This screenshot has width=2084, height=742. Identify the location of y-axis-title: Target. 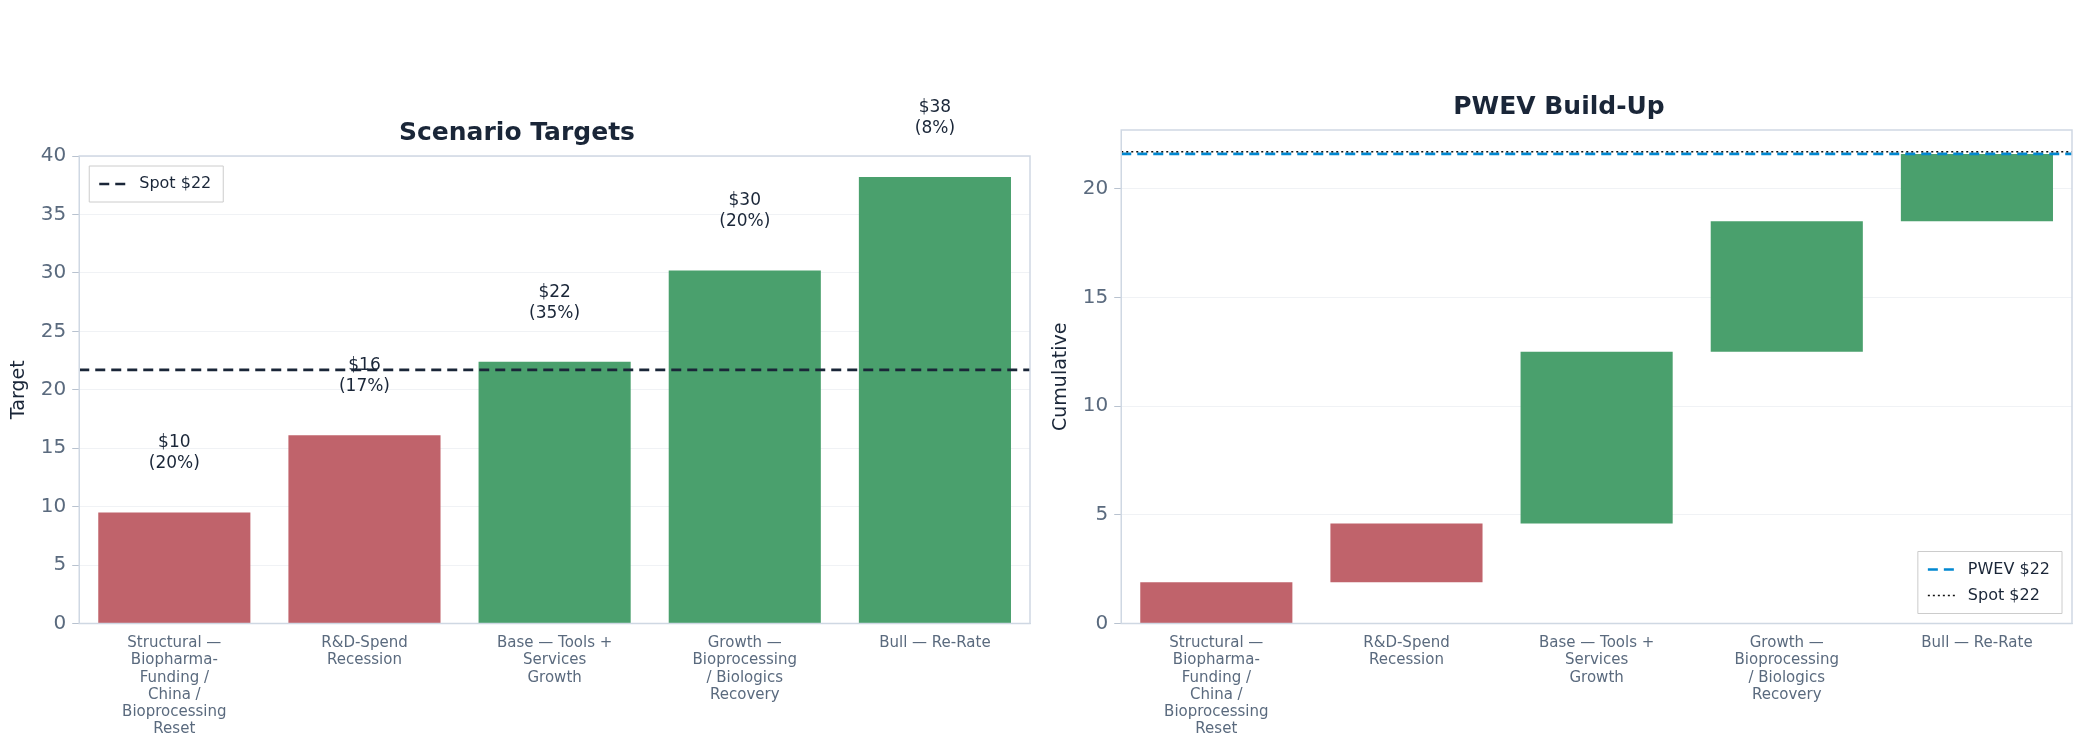
(17, 390).